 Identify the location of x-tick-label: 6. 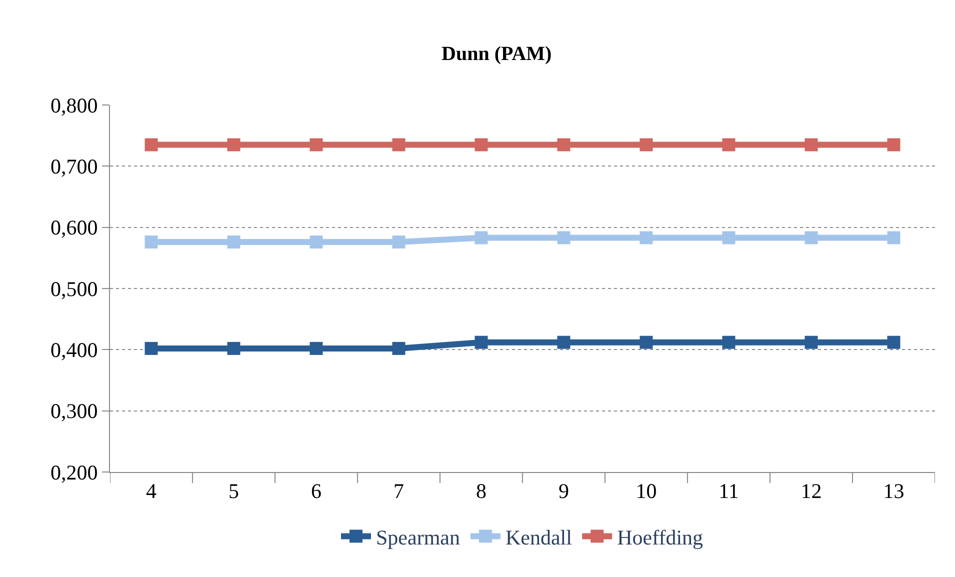
(316, 491).